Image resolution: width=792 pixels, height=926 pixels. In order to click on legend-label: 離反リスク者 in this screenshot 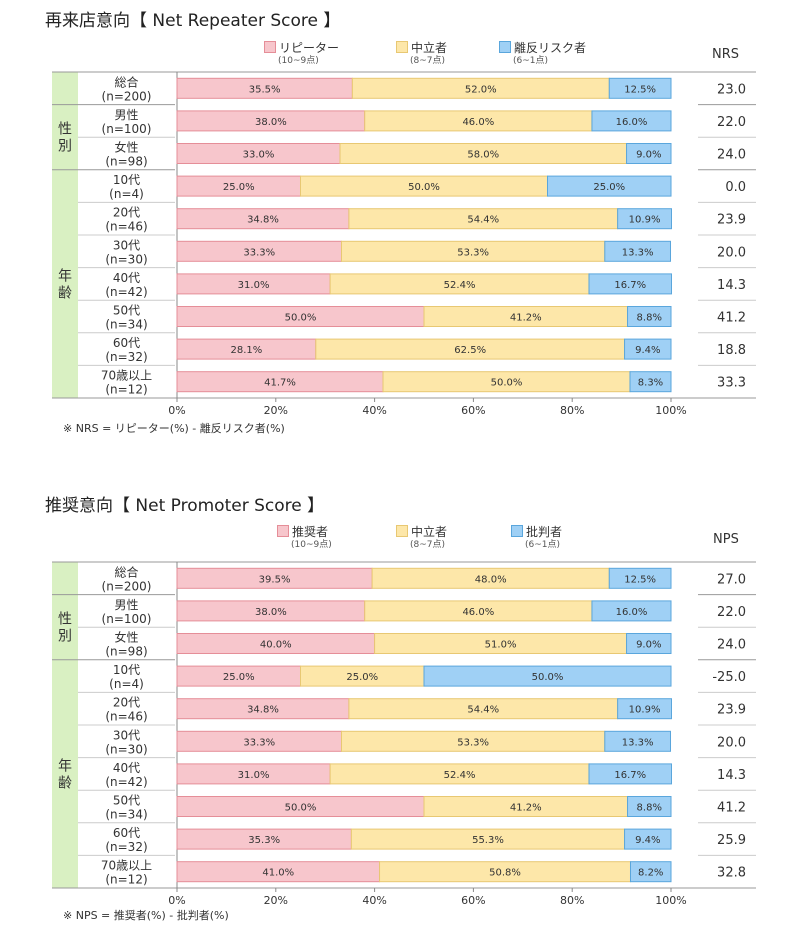, I will do `click(550, 48)`.